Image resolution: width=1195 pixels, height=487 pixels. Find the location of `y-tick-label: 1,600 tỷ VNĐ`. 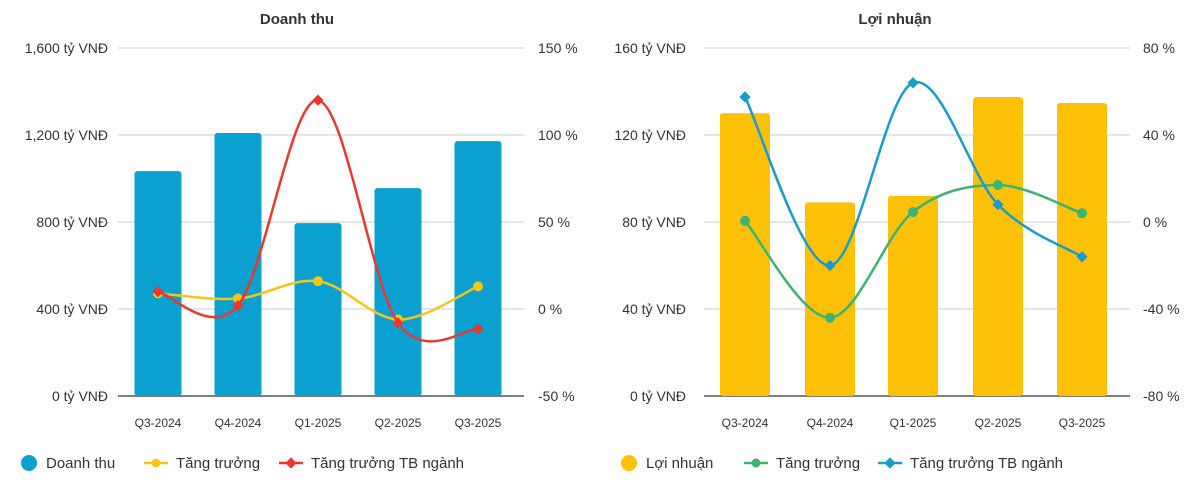

y-tick-label: 1,600 tỷ VNĐ is located at coordinates (66, 48).